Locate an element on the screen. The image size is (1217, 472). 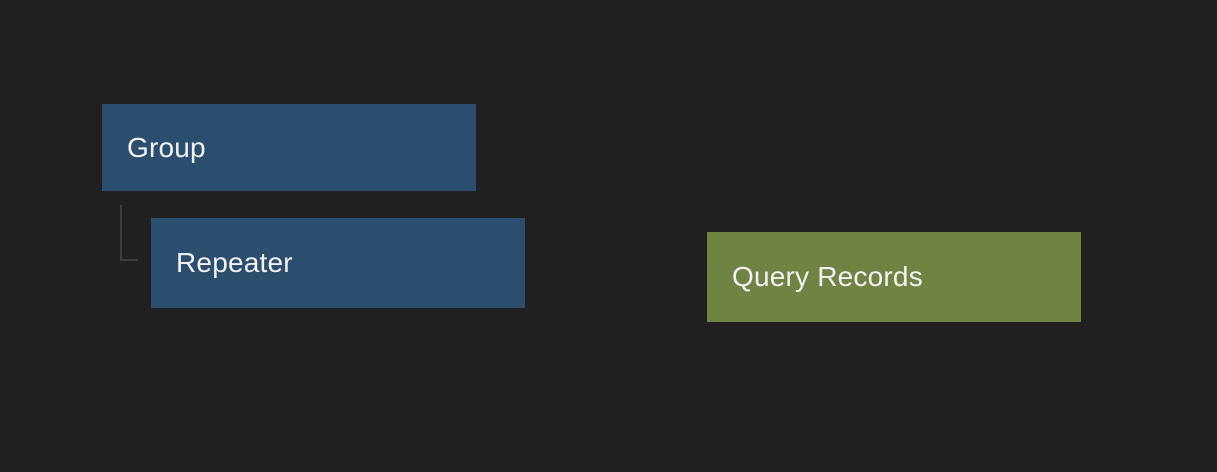
node-query-records-label: Query Records is located at coordinates (827, 276).